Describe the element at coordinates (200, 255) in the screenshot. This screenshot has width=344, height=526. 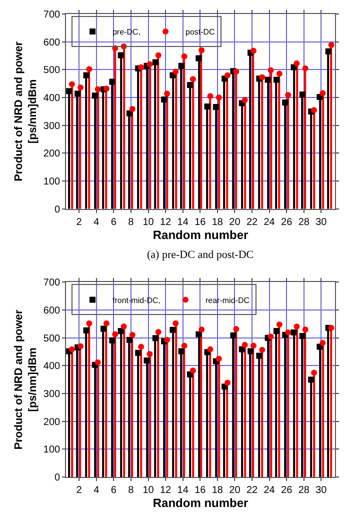
I see `text: (a) pre-DC and post-DC` at that location.